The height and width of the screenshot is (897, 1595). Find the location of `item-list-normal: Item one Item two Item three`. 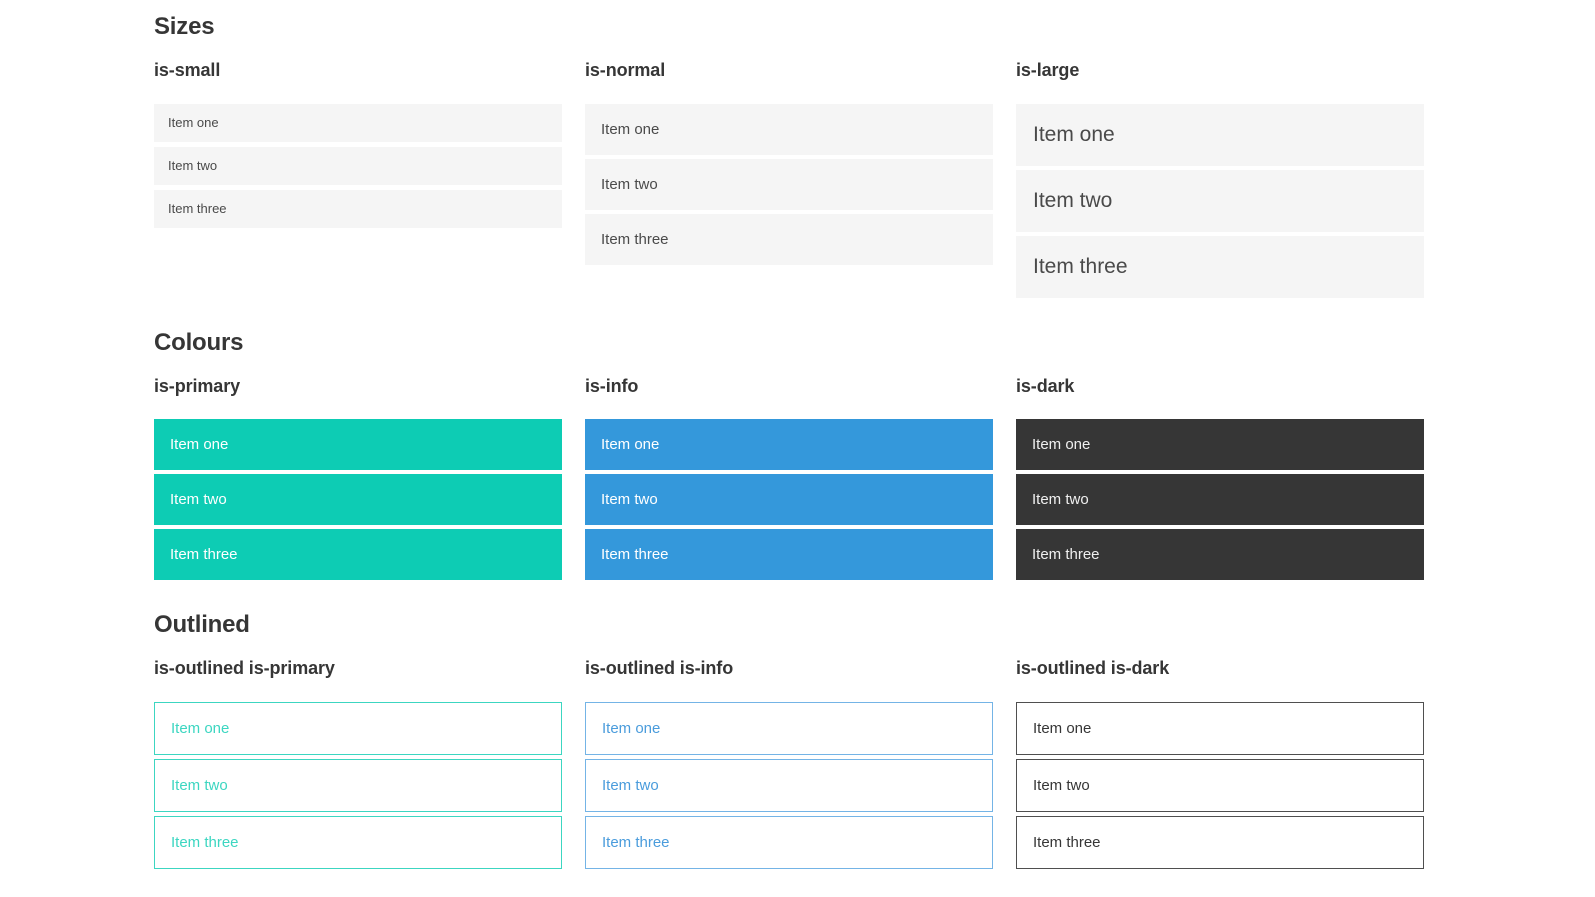

item-list-normal: Item one Item two Item three is located at coordinates (789, 184).